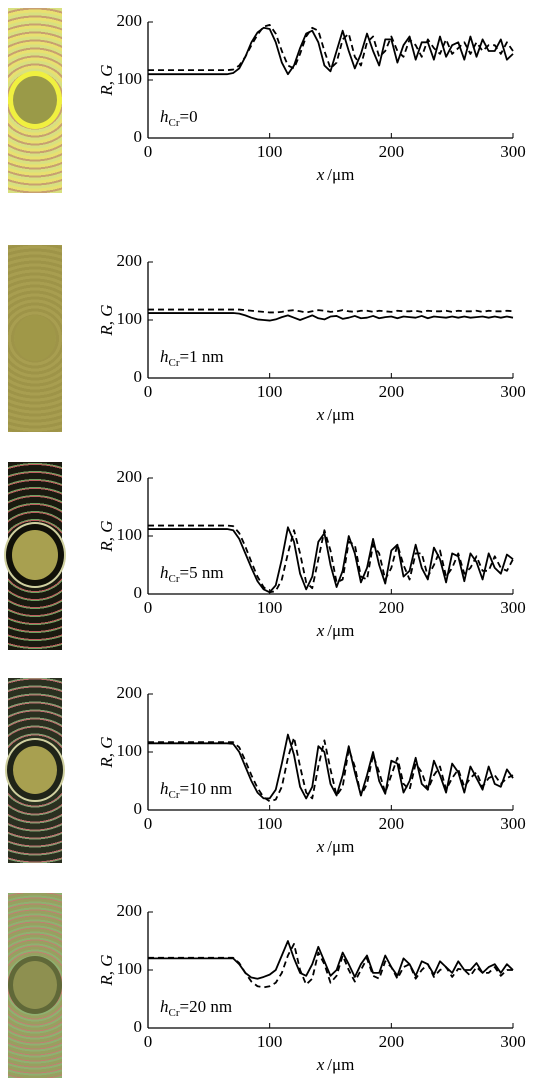  Describe the element at coordinates (189, 116) in the screenshot. I see `annotation-text: =0` at that location.